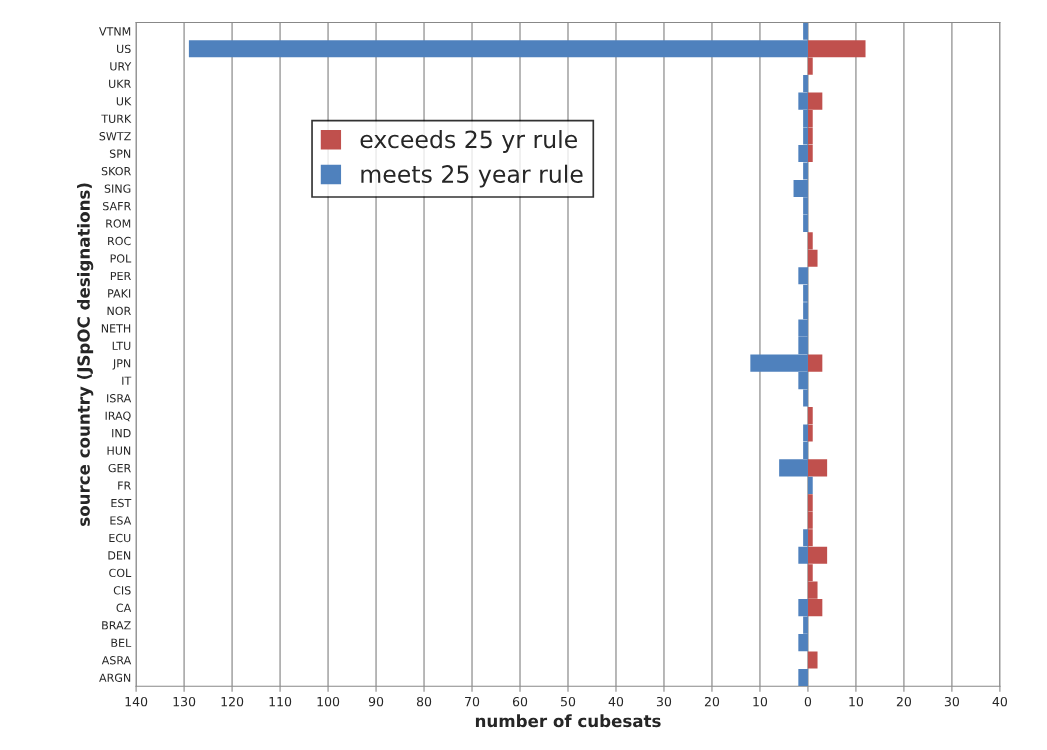  Describe the element at coordinates (121, 258) in the screenshot. I see `y-tick-label: POL` at that location.